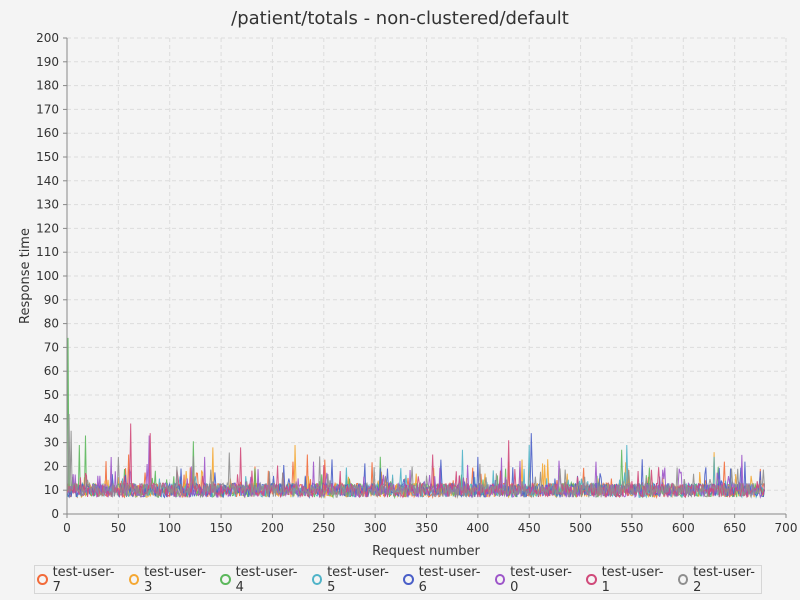 This screenshot has height=600, width=800. Describe the element at coordinates (47, 276) in the screenshot. I see `y-tick-label: 100` at that location.